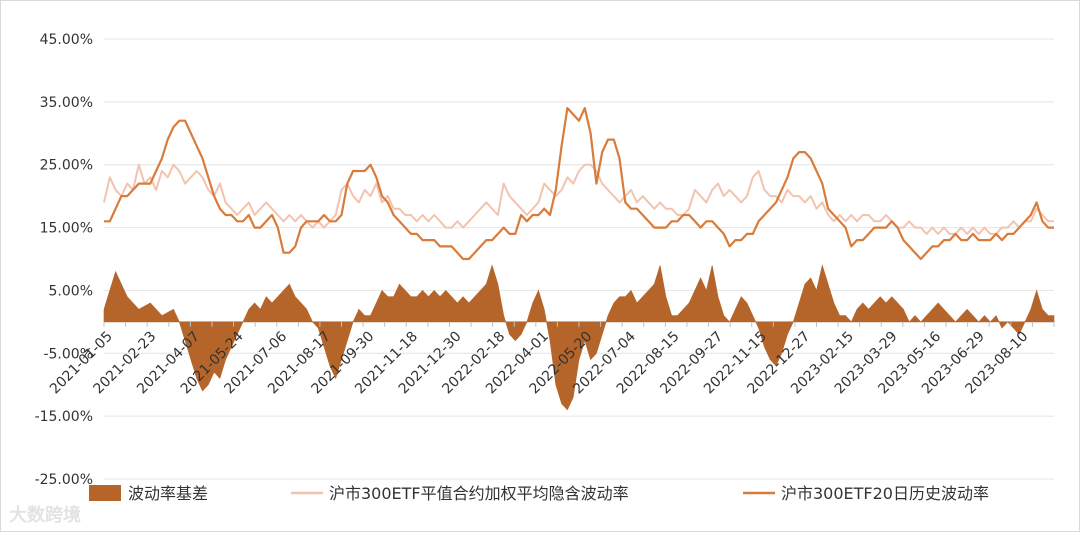 The width and height of the screenshot is (1080, 535). What do you see at coordinates (168, 493) in the screenshot?
I see `legend-label-basis: 波动率基差` at bounding box center [168, 493].